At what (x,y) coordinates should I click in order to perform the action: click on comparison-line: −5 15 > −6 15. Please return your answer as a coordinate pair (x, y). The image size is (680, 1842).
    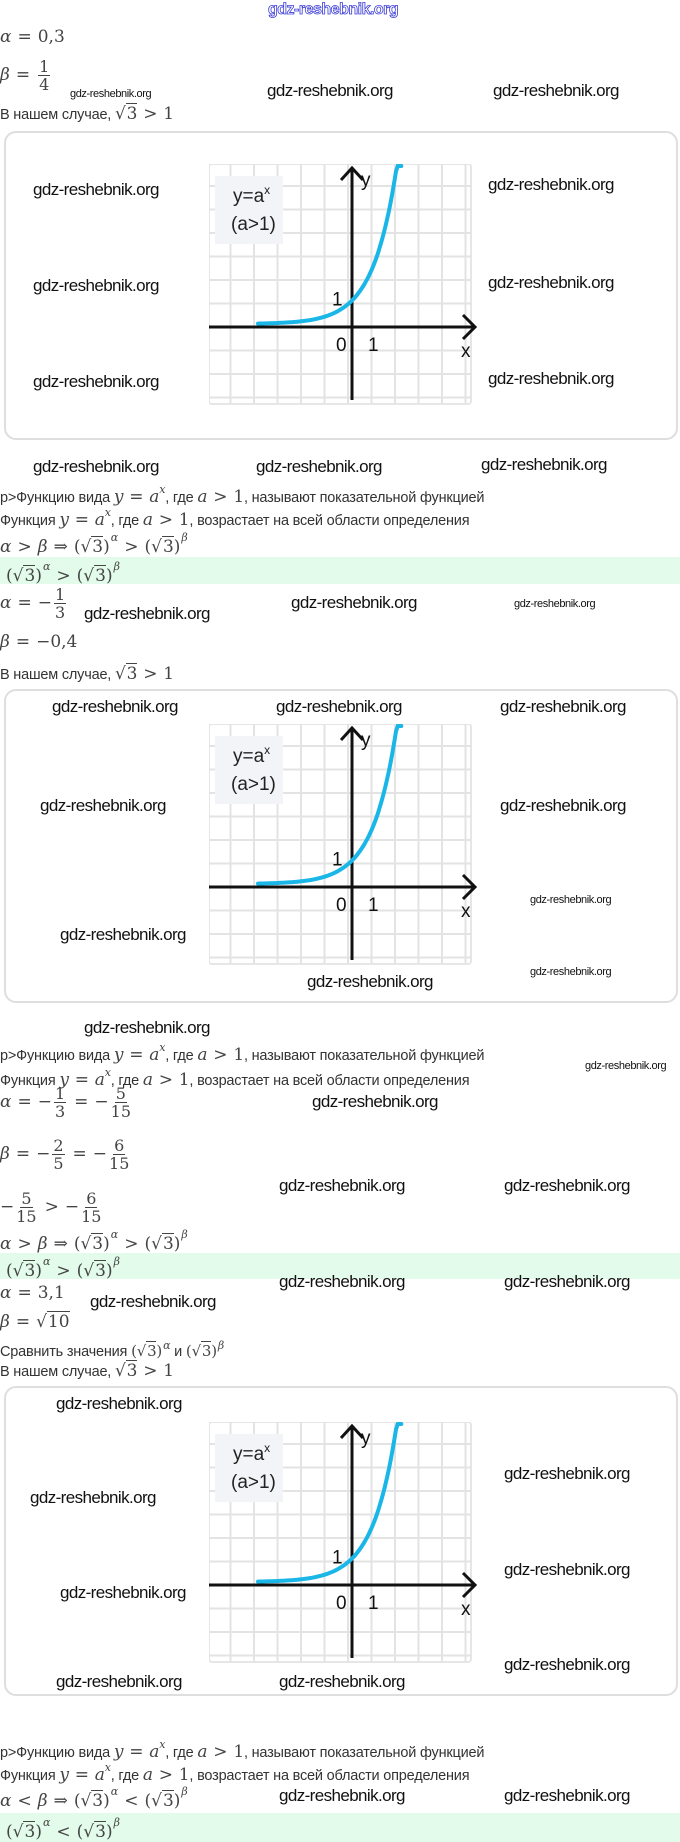
    Looking at the image, I should click on (51, 1207).